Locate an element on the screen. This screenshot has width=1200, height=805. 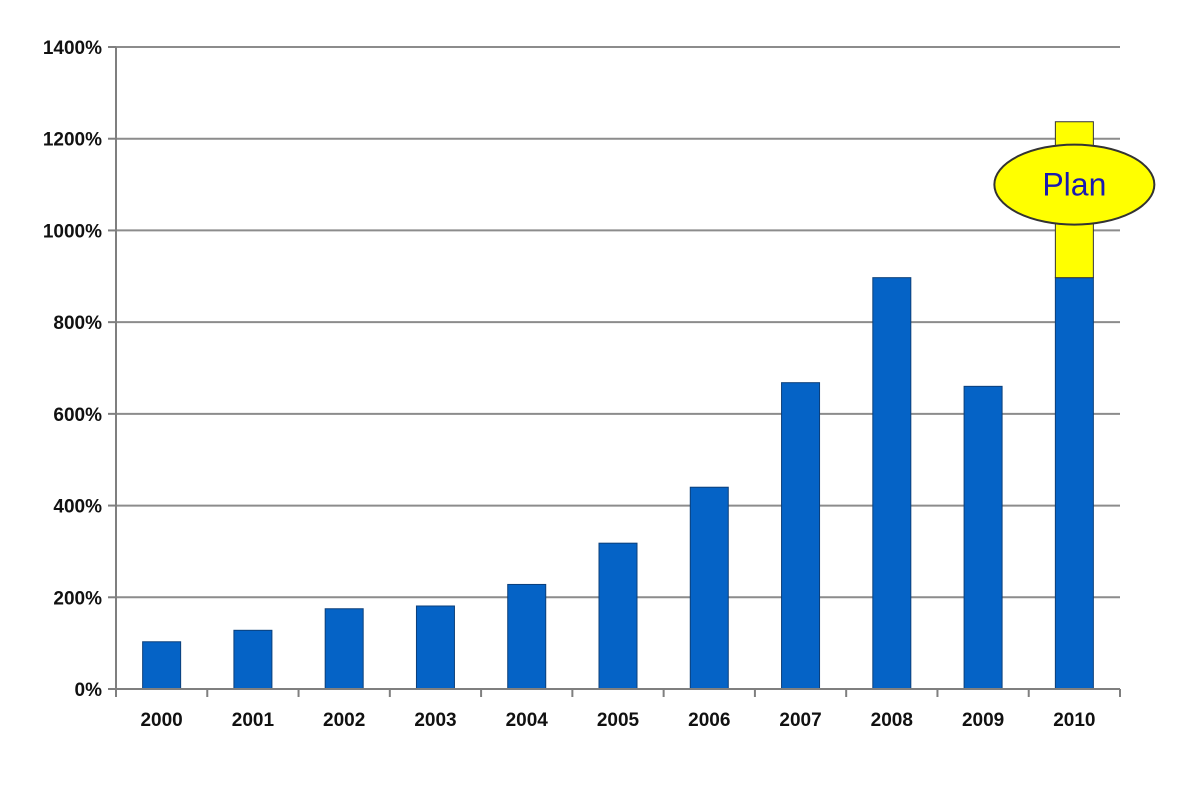
x-tick-label: 2000 is located at coordinates (161, 720).